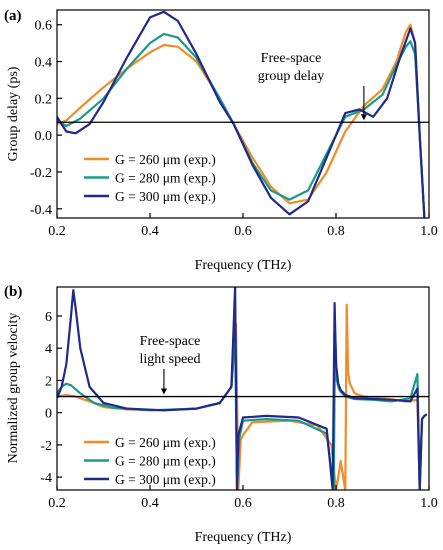 The image size is (443, 550). What do you see at coordinates (336, 503) in the screenshot?
I see `x-tick-label-b: 0.8` at bounding box center [336, 503].